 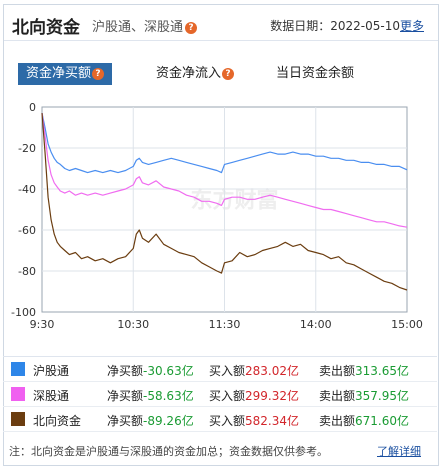 I want to click on y-tick-label: -60, so click(x=27, y=230).